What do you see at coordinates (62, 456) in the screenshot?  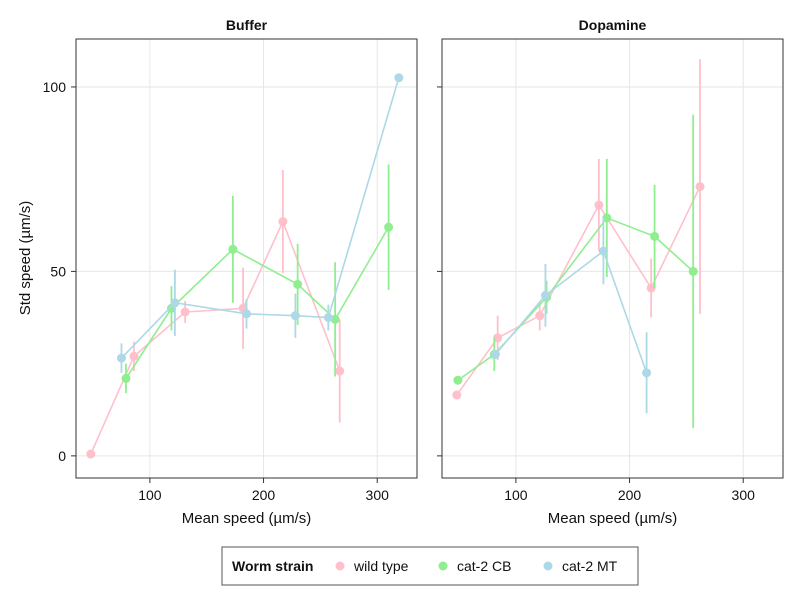 I see `y-tick-label: 0` at bounding box center [62, 456].